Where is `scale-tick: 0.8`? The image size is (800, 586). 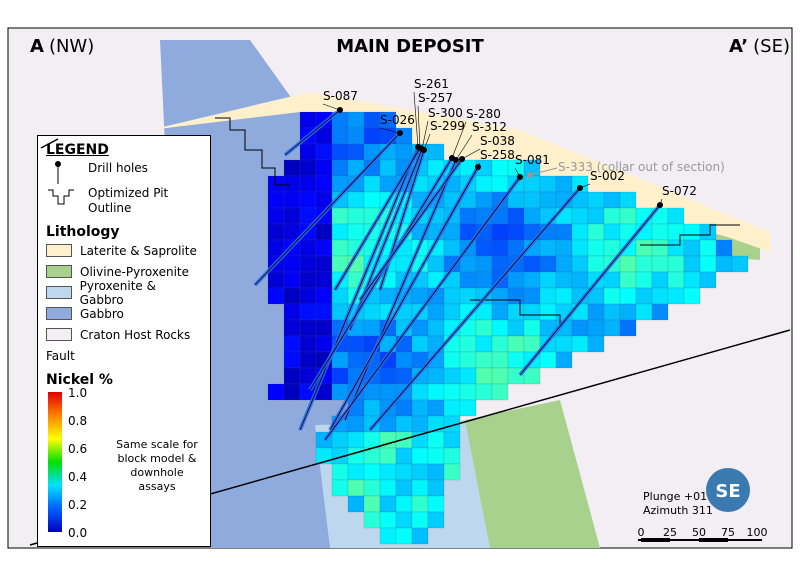 scale-tick: 0.8 is located at coordinates (78, 421).